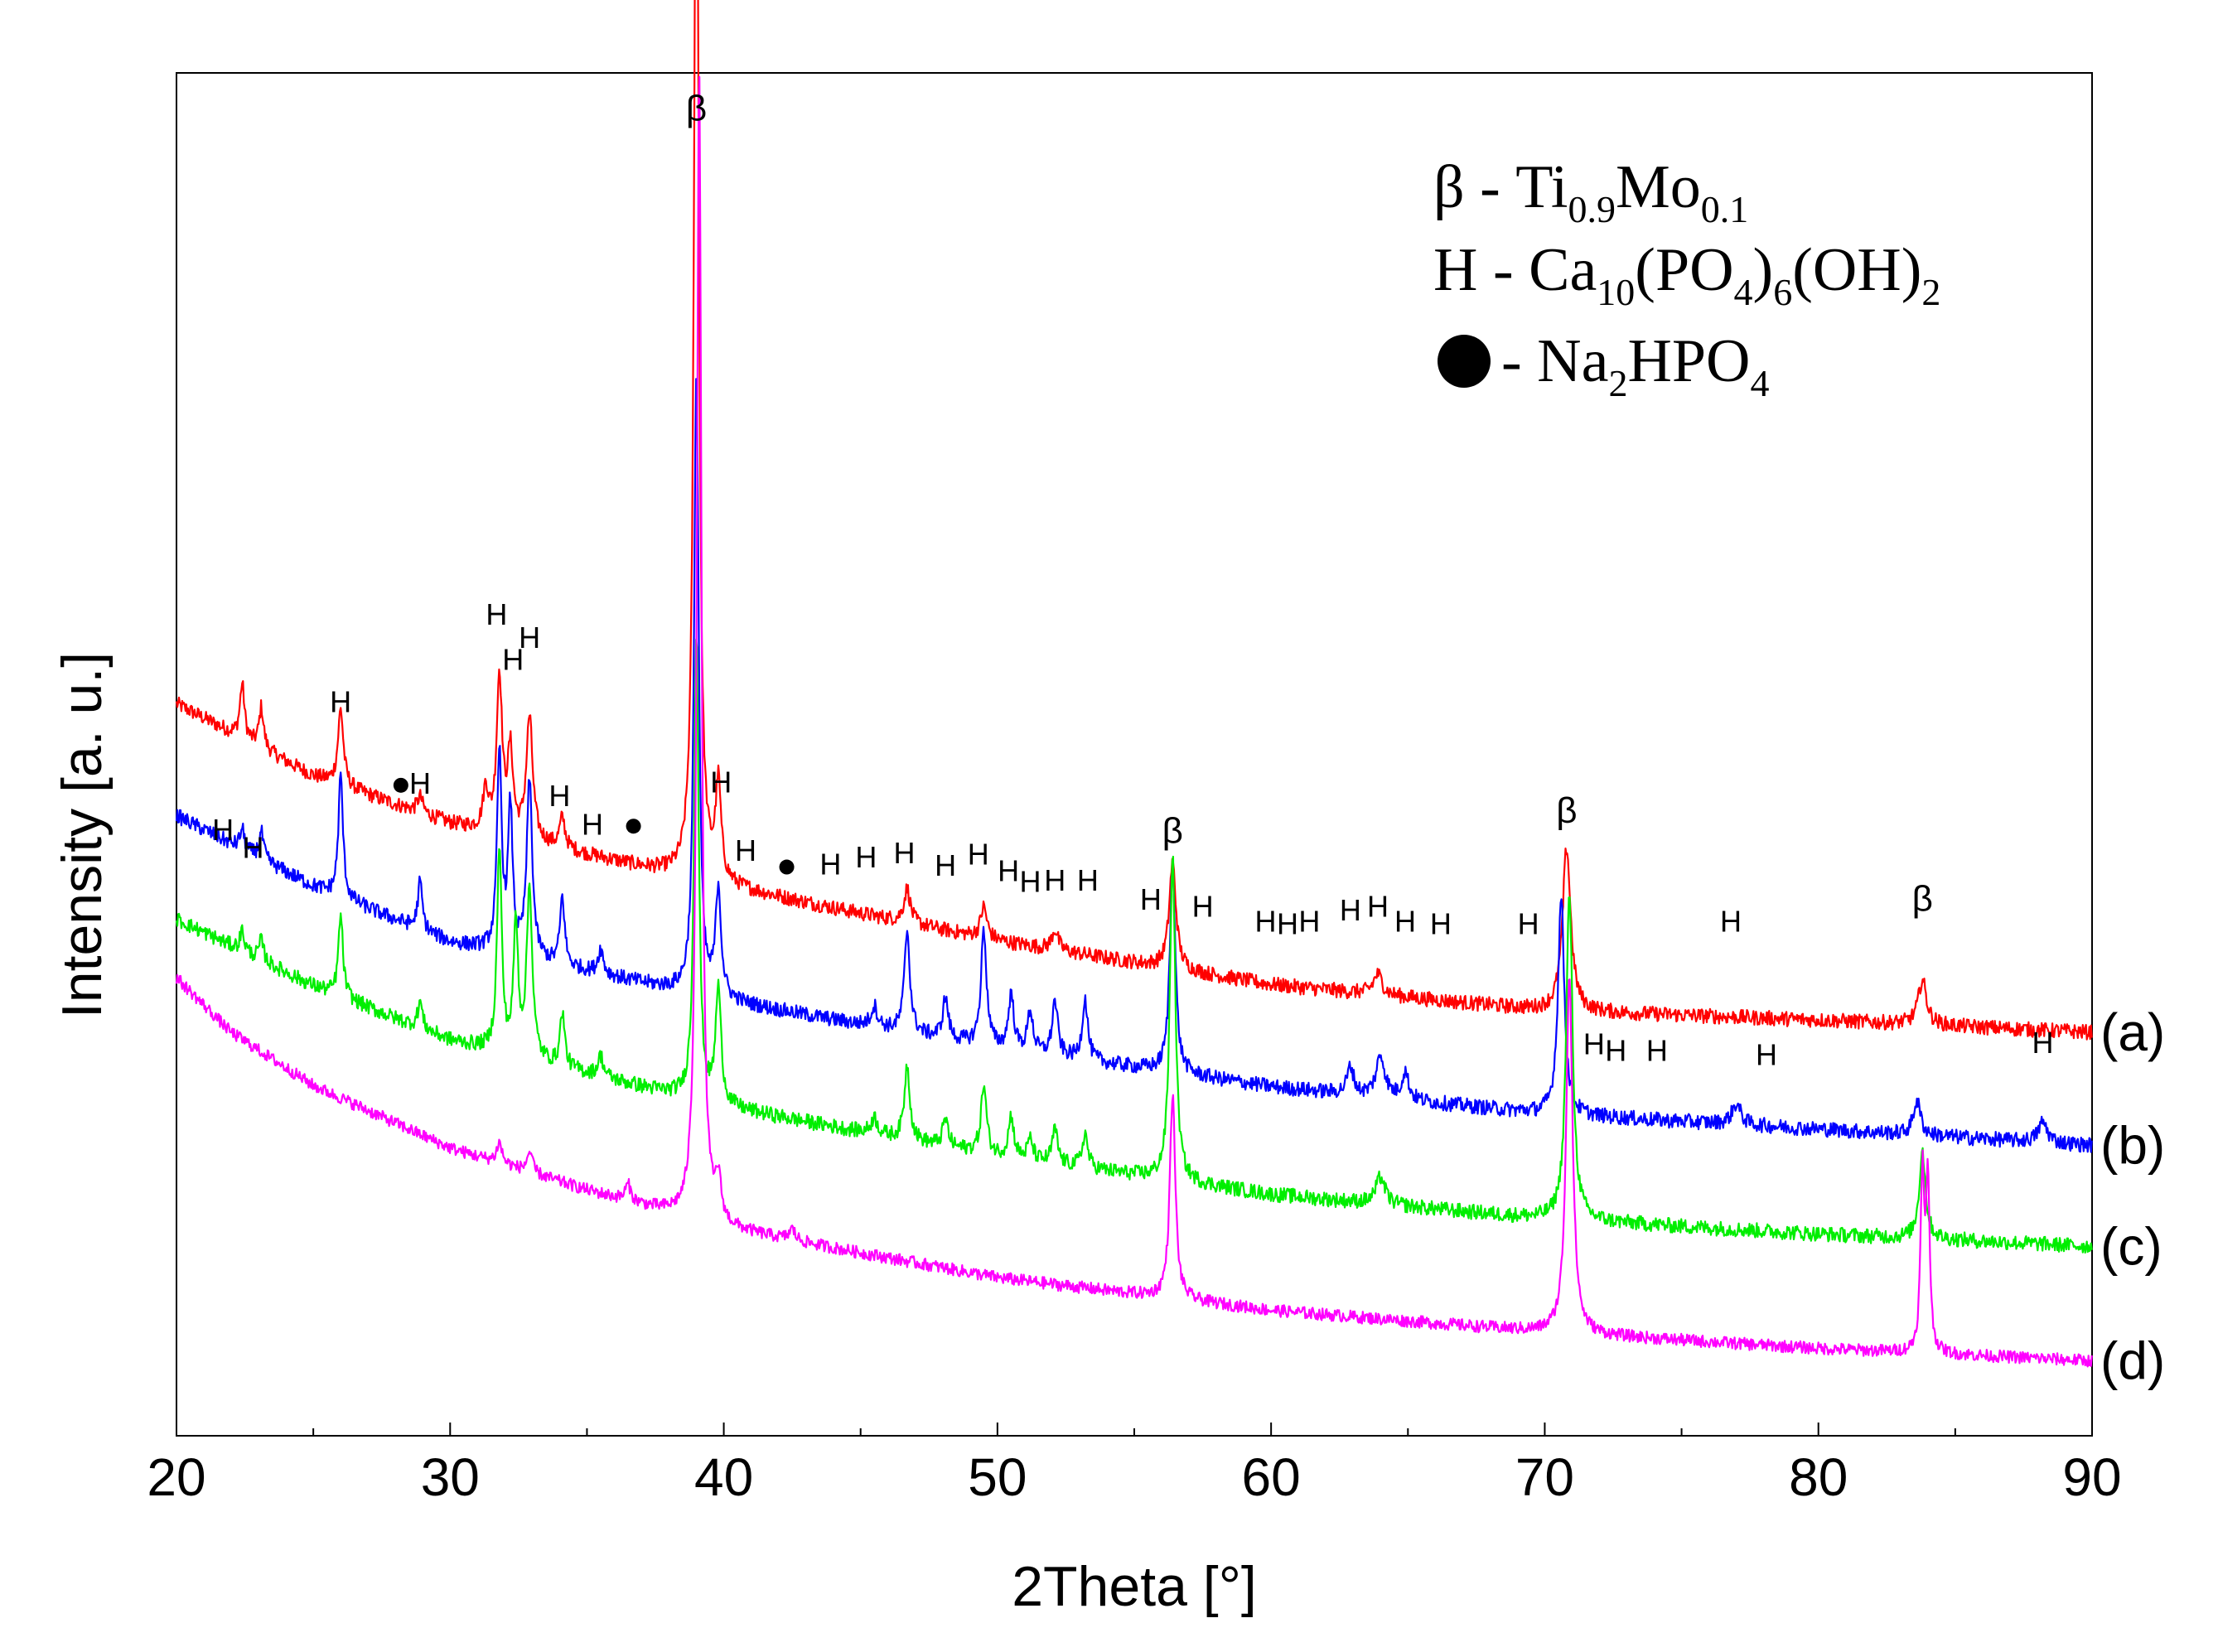 This screenshot has width=2218, height=1652. Describe the element at coordinates (2132, 1032) in the screenshot. I see `trace-label-a: (a)` at that location.